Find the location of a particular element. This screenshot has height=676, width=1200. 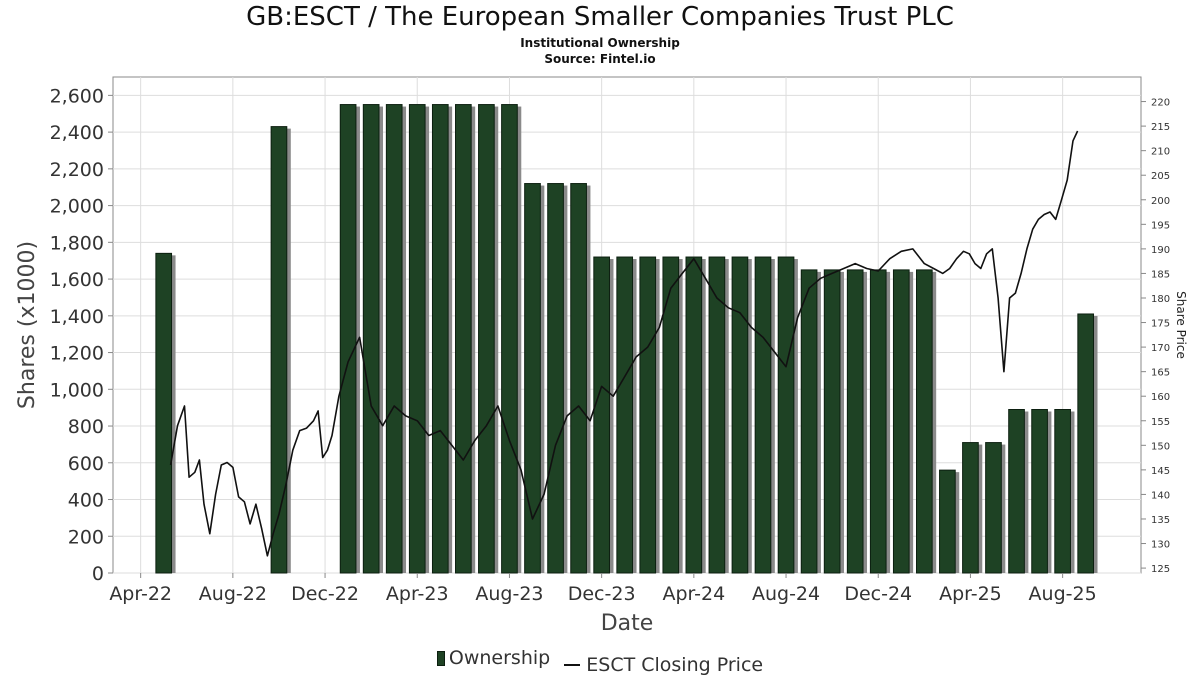

y-tick-label: 1,200 is located at coordinates (77, 354).